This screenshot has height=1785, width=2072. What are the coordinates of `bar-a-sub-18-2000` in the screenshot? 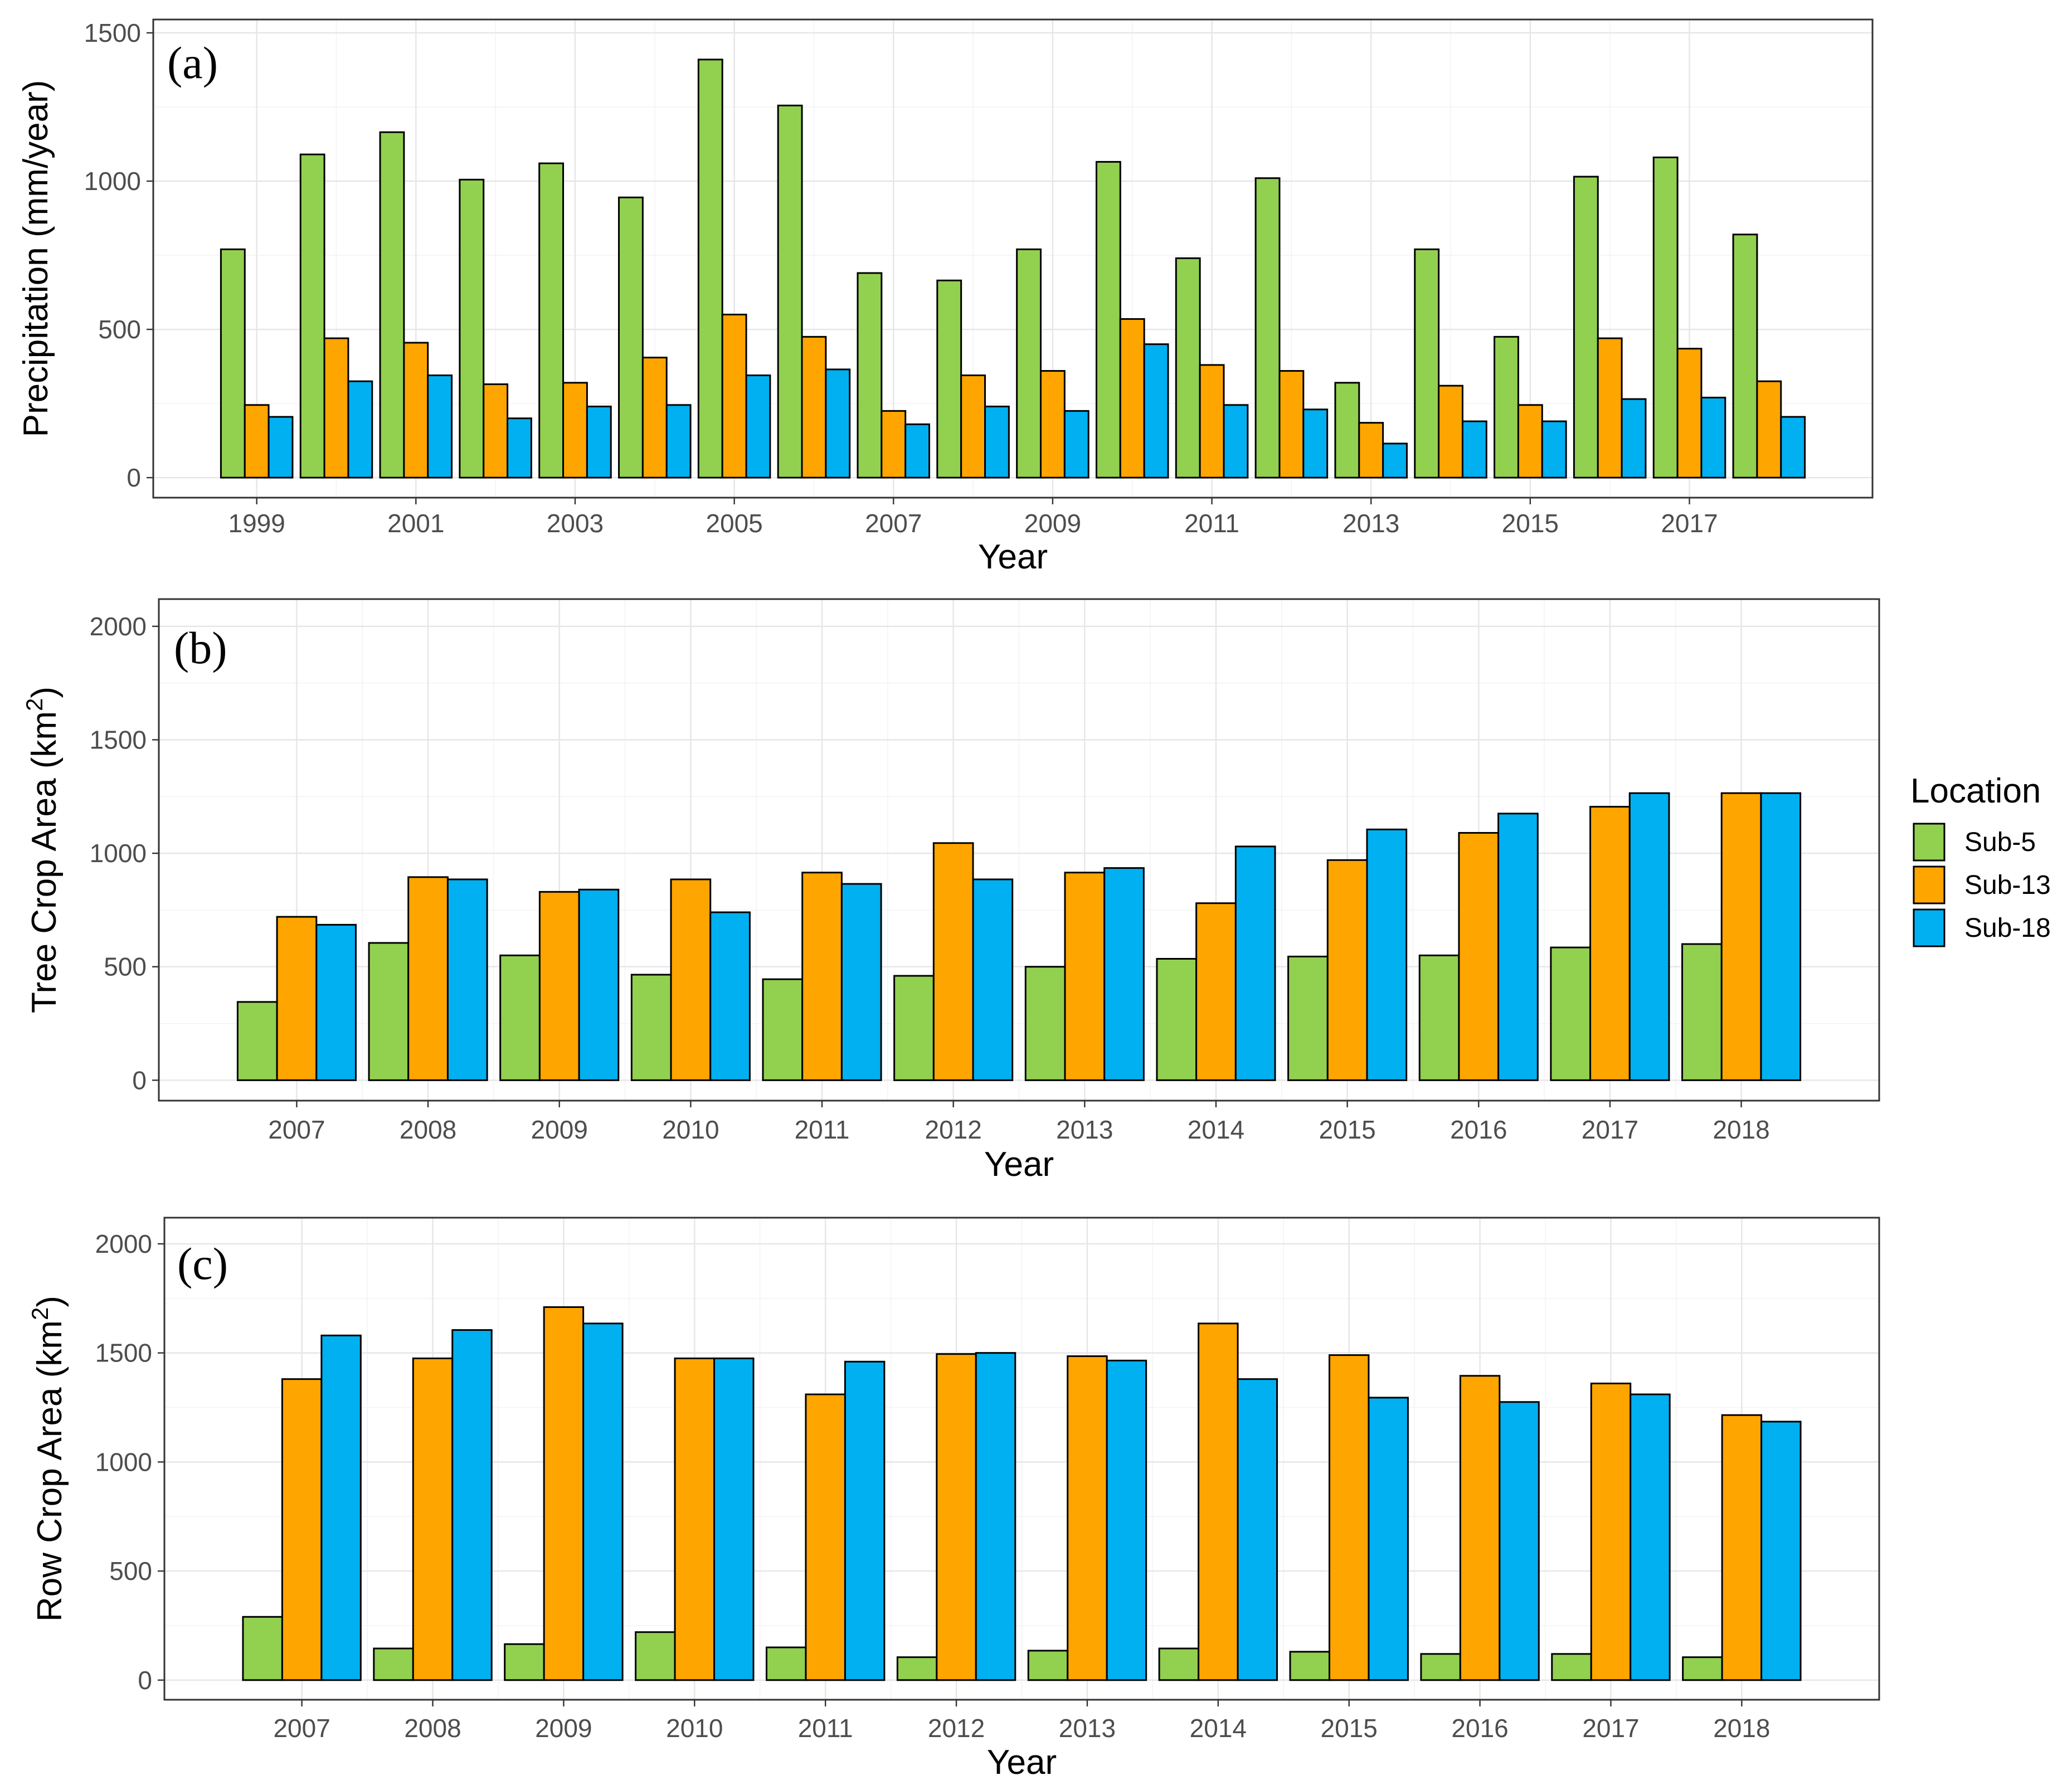 It's located at (360, 430).